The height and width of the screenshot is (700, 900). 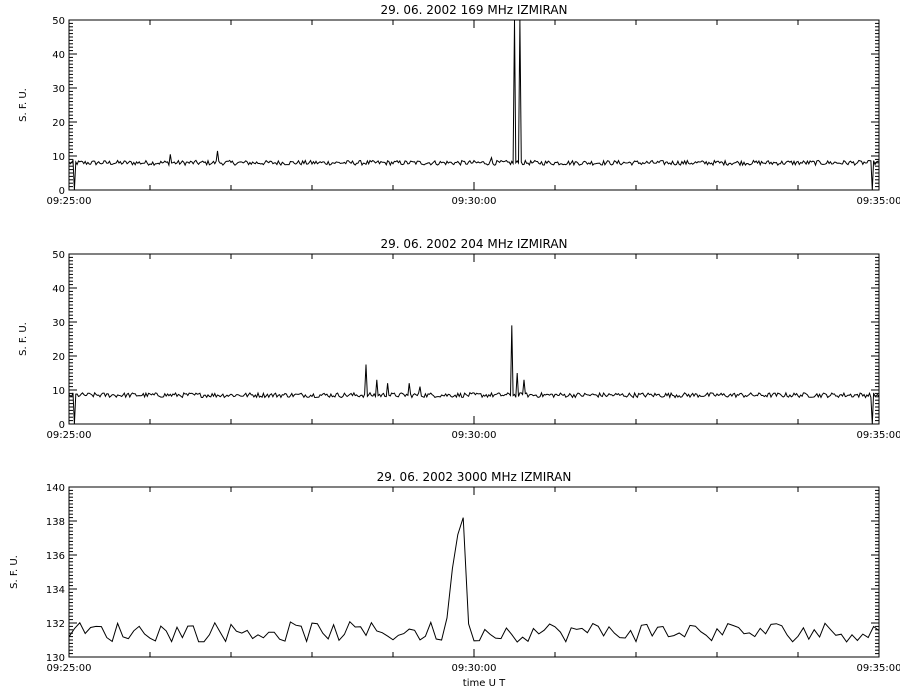 I want to click on y-tick-label: 132, so click(x=55, y=624).